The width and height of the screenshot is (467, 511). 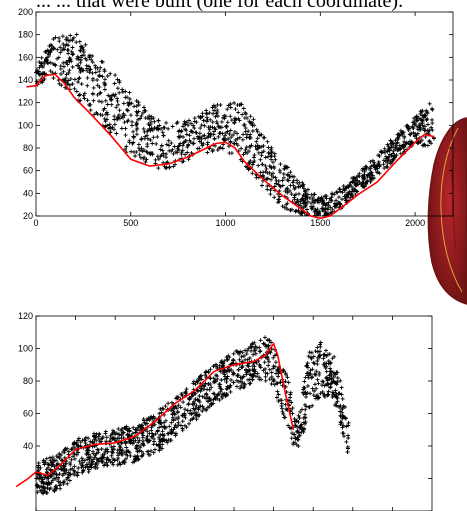 I want to click on y-tick-label: 20, so click(x=28, y=216).